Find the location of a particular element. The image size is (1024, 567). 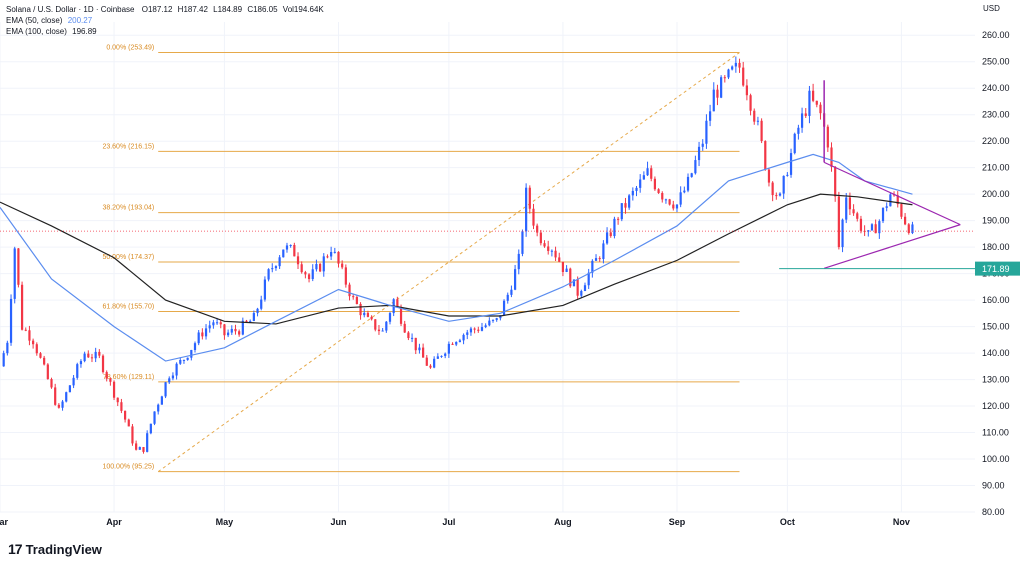

fib-level-label: 61.80% (155.70) is located at coordinates (128, 306).